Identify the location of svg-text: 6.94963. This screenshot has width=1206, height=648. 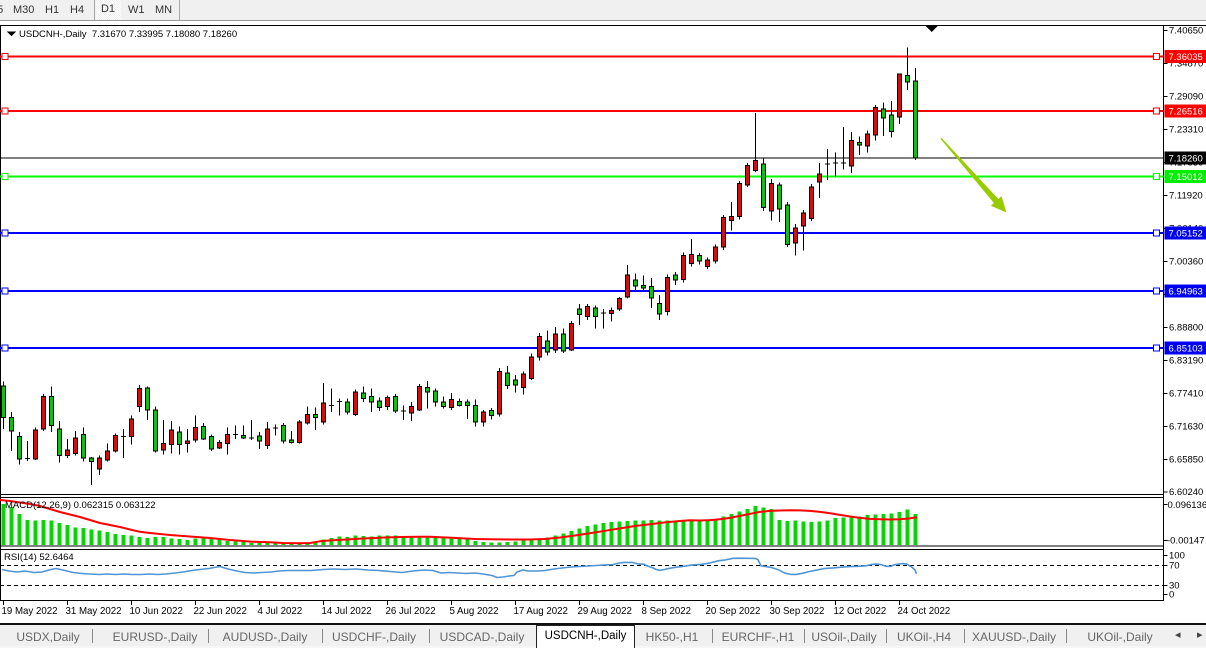
(1186, 292).